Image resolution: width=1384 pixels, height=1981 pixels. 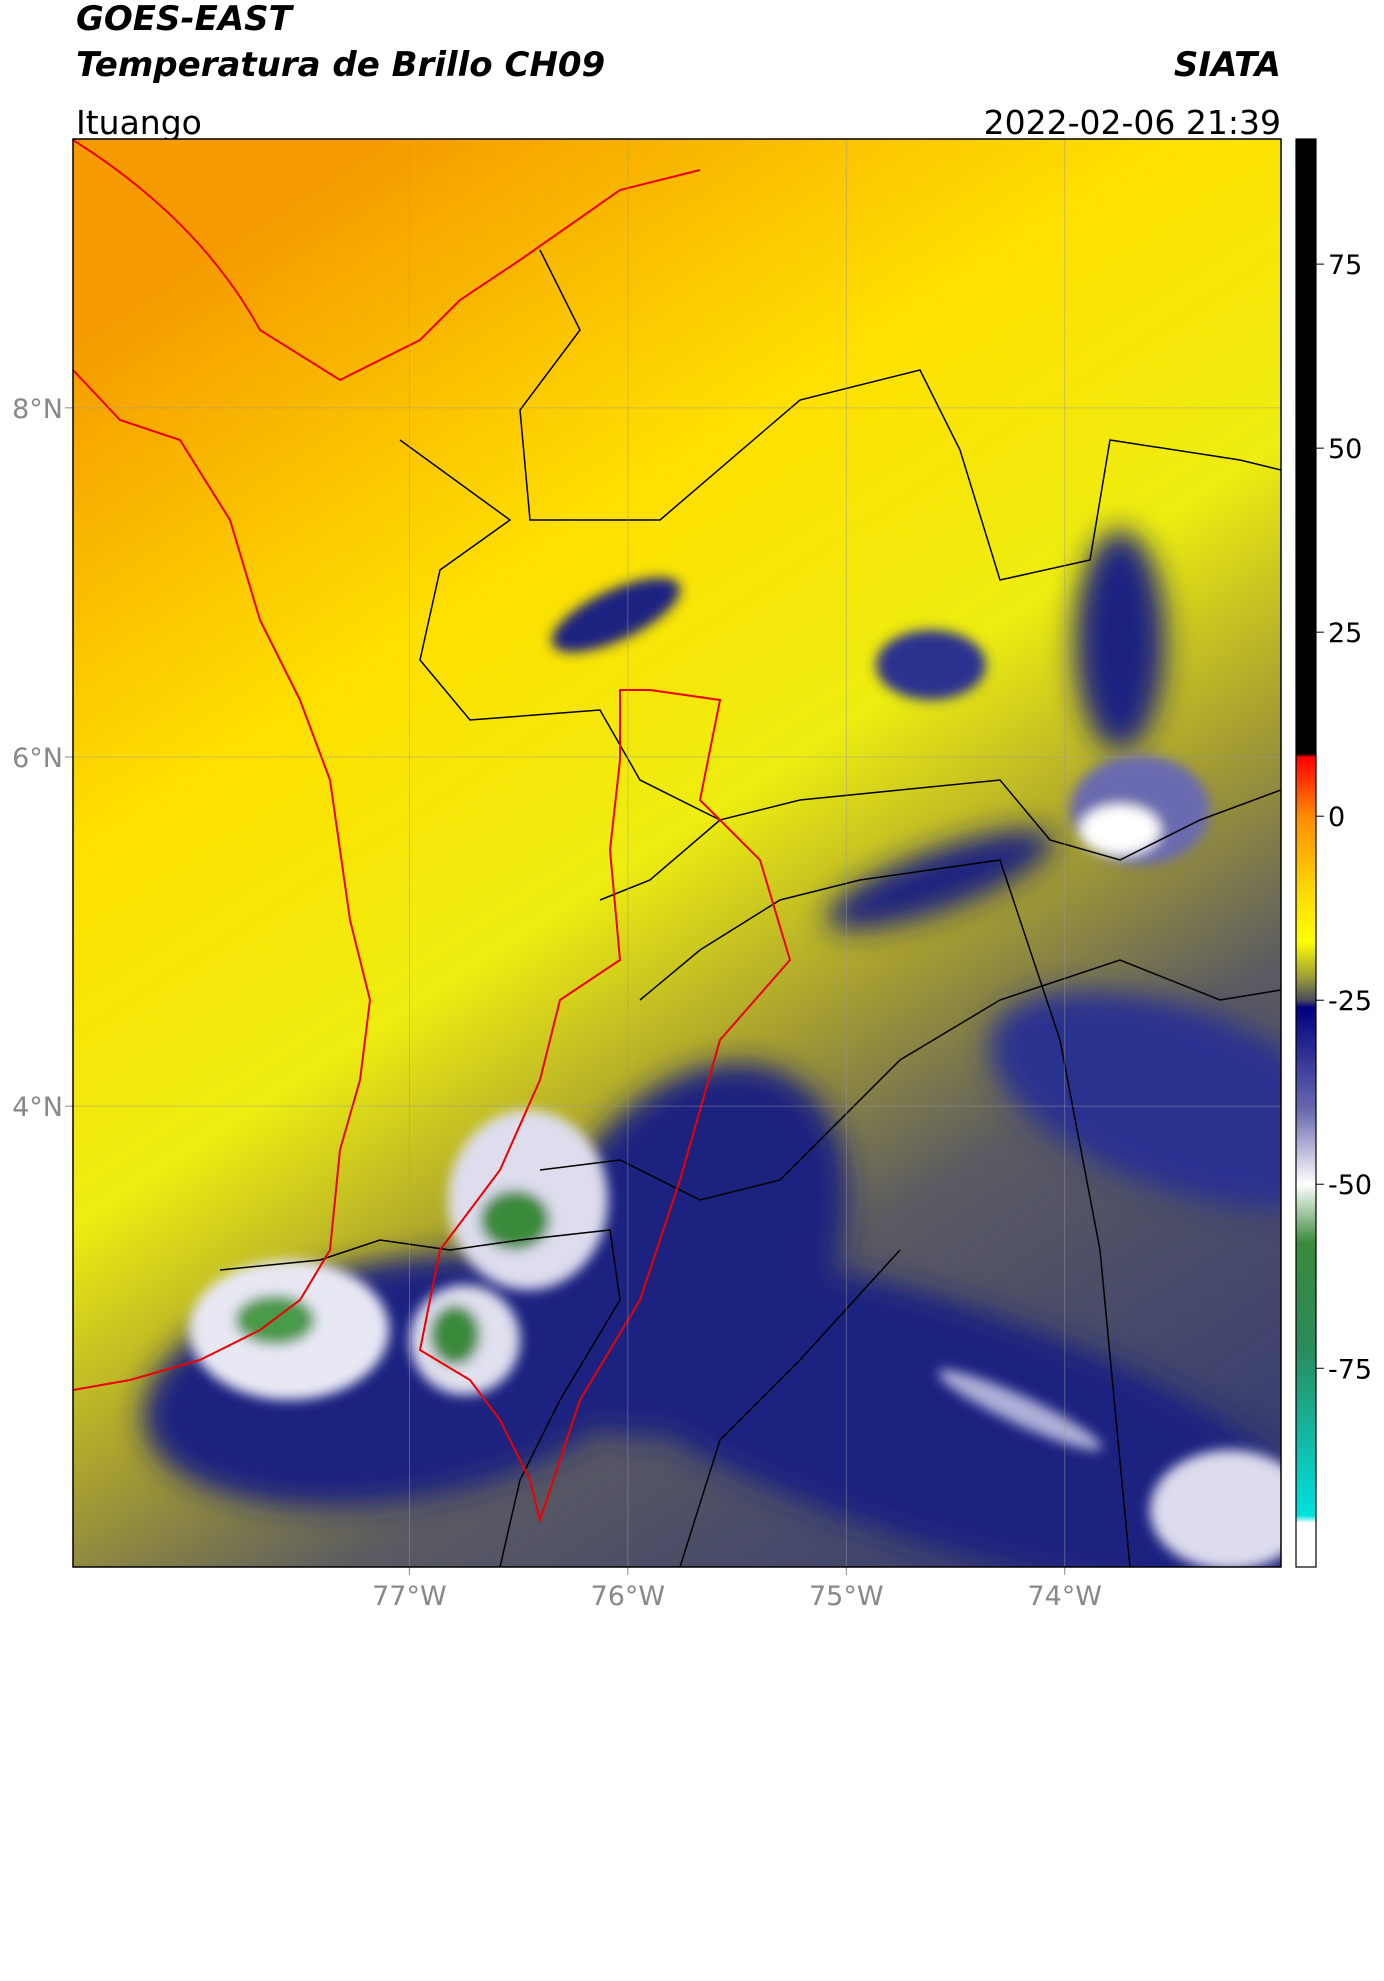 I want to click on title: GOES-EAST, so click(x=185, y=19).